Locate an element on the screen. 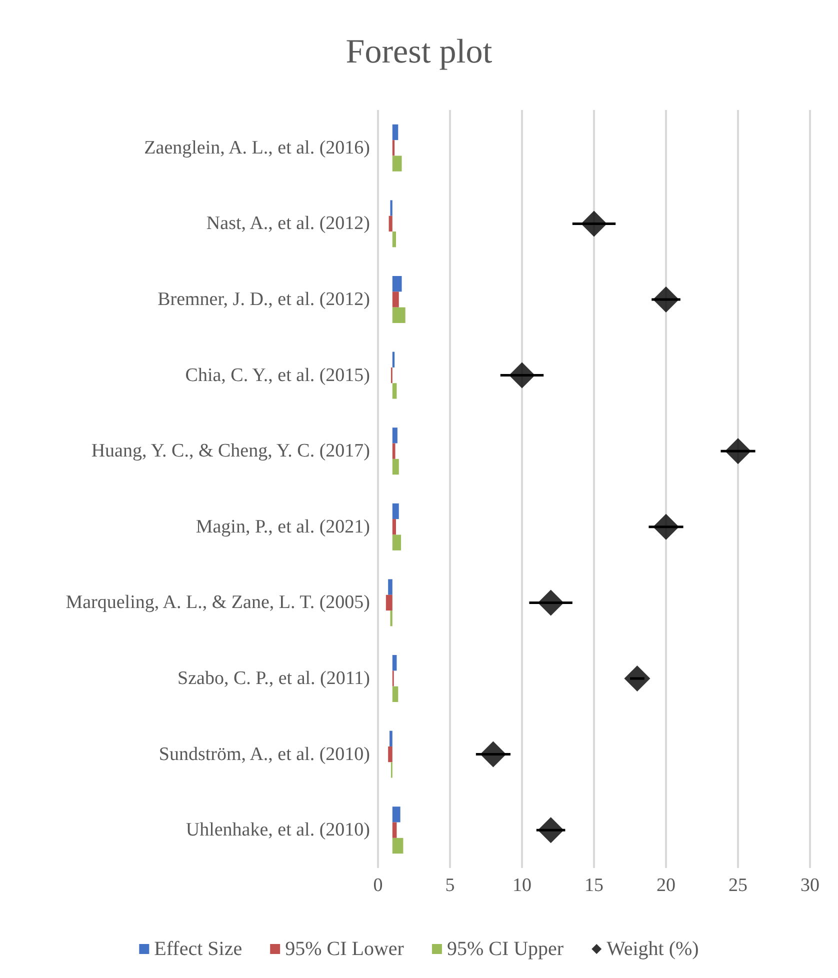  y-tick-label: Magin, P., et al. (2021) is located at coordinates (283, 527).